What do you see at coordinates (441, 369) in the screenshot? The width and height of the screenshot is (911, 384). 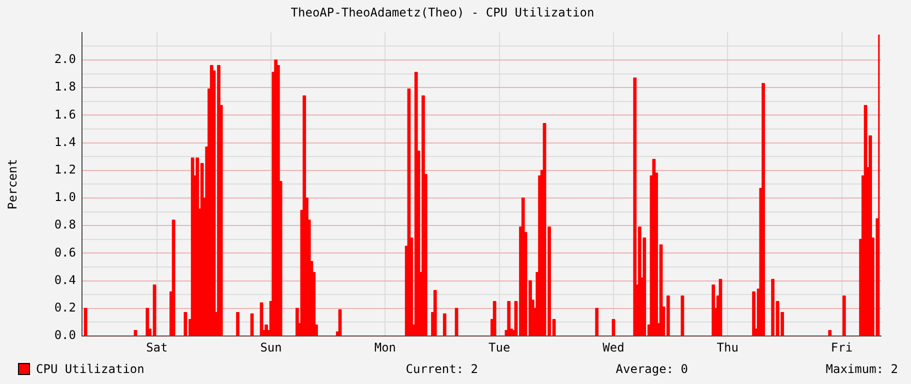 I see `text: Current: 2` at bounding box center [441, 369].